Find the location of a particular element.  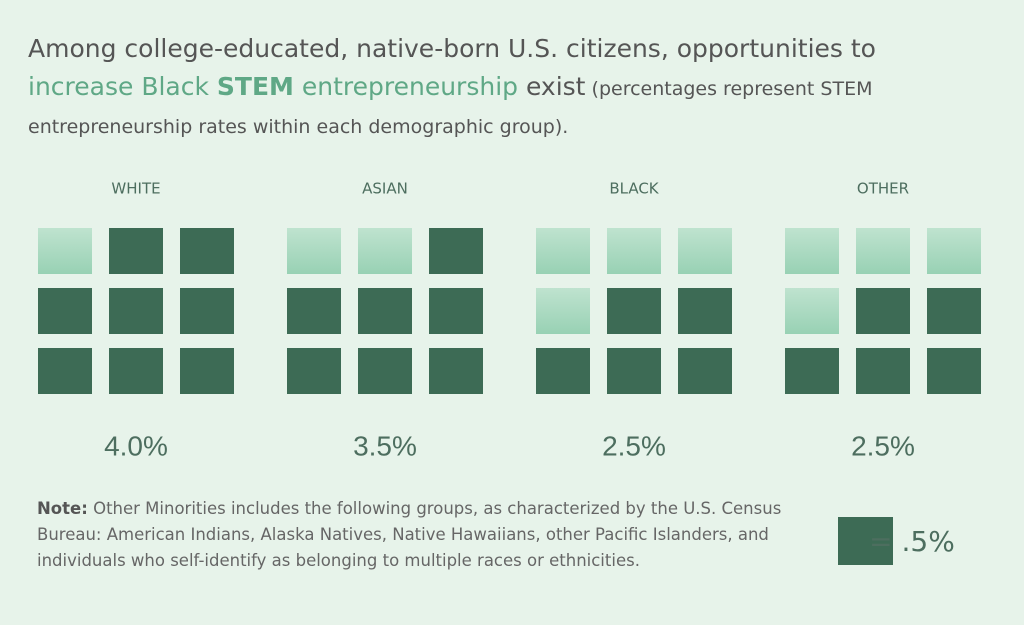

category-label: ASIAN is located at coordinates (385, 189).